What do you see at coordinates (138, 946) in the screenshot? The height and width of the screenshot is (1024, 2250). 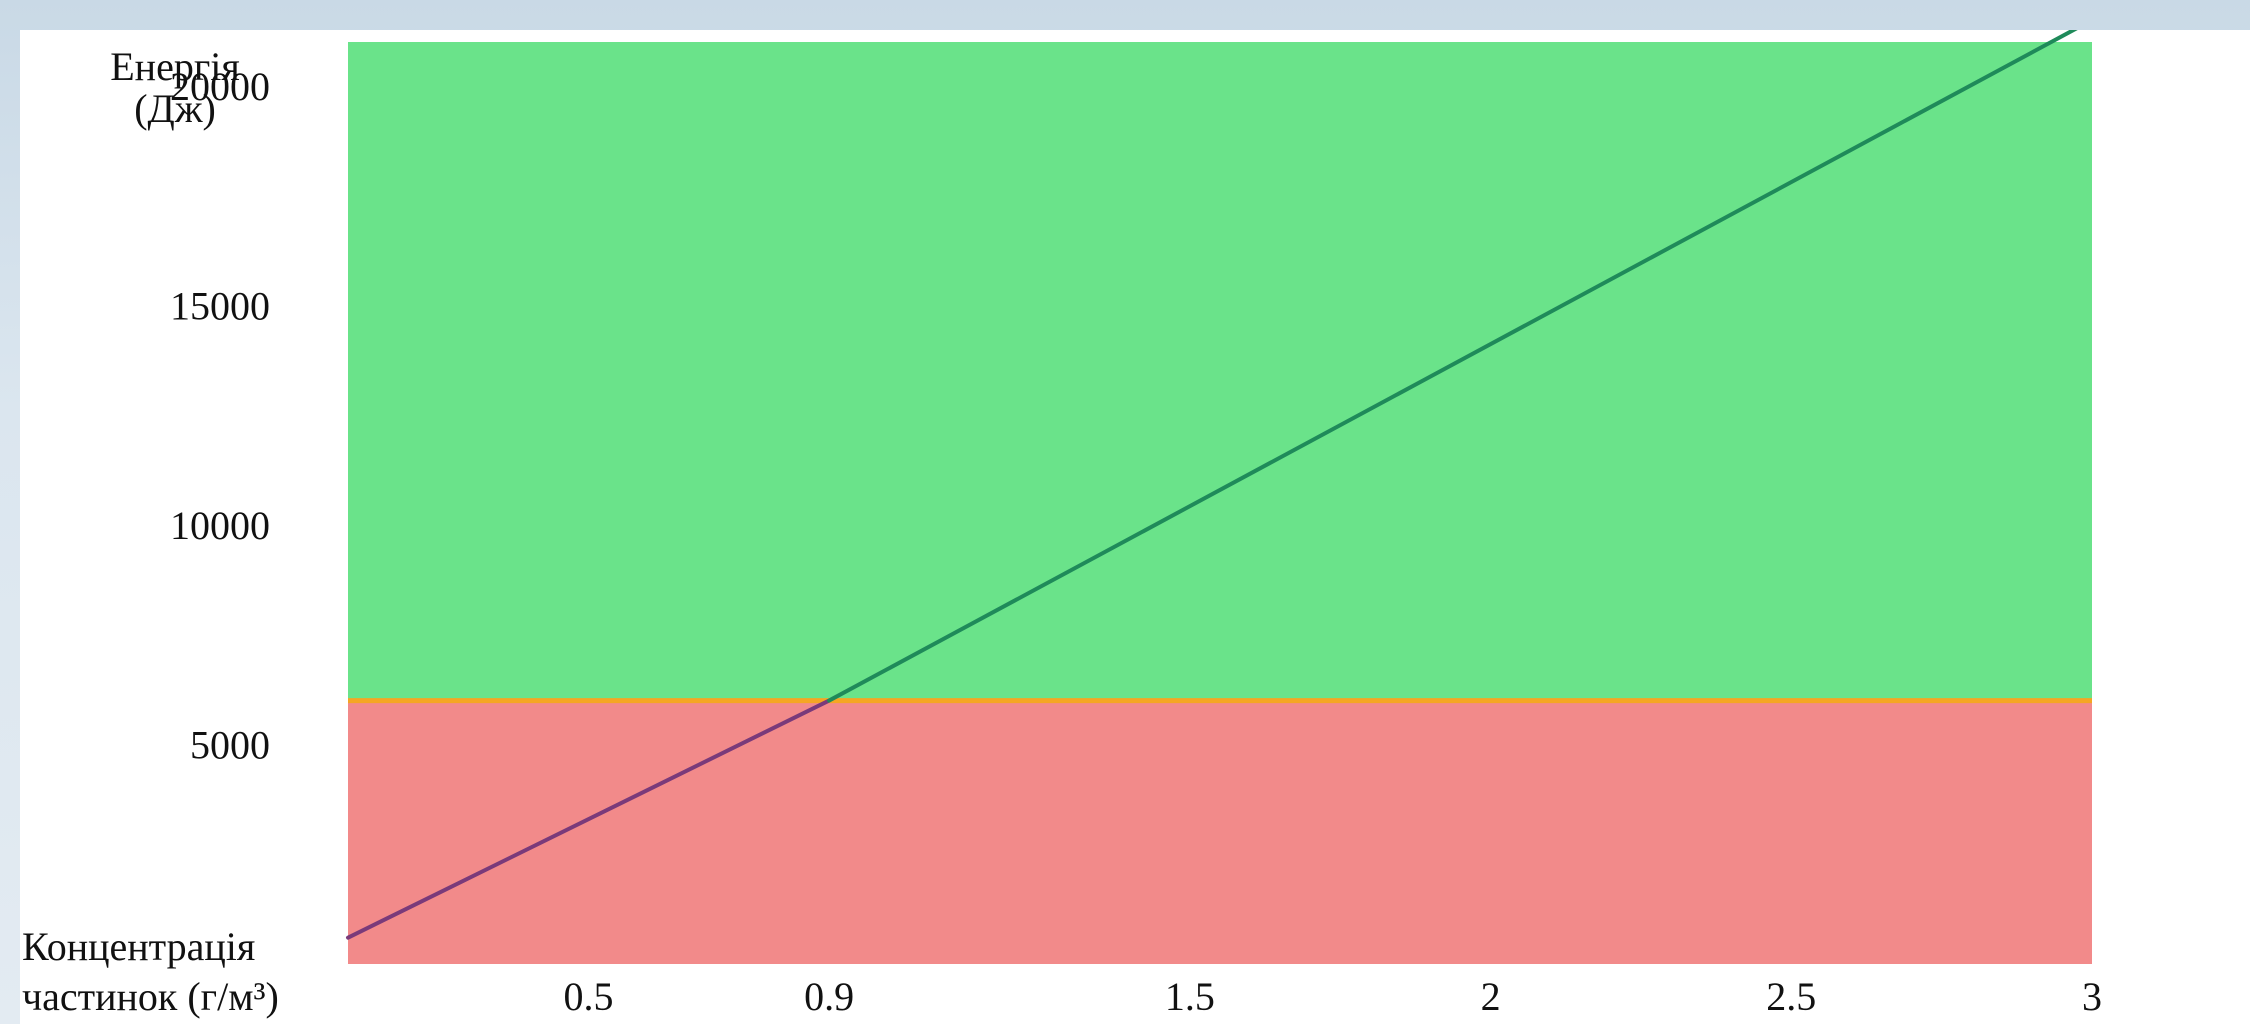 I see `x-axis-title-line1: Концентрація` at bounding box center [138, 946].